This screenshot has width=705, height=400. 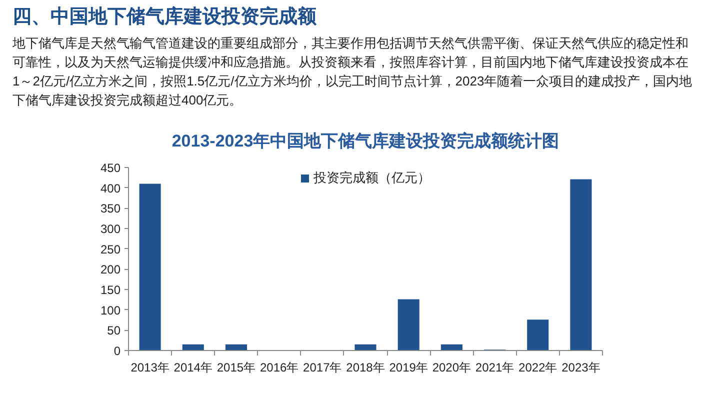 I want to click on y-tick-label: 350, so click(x=110, y=209).